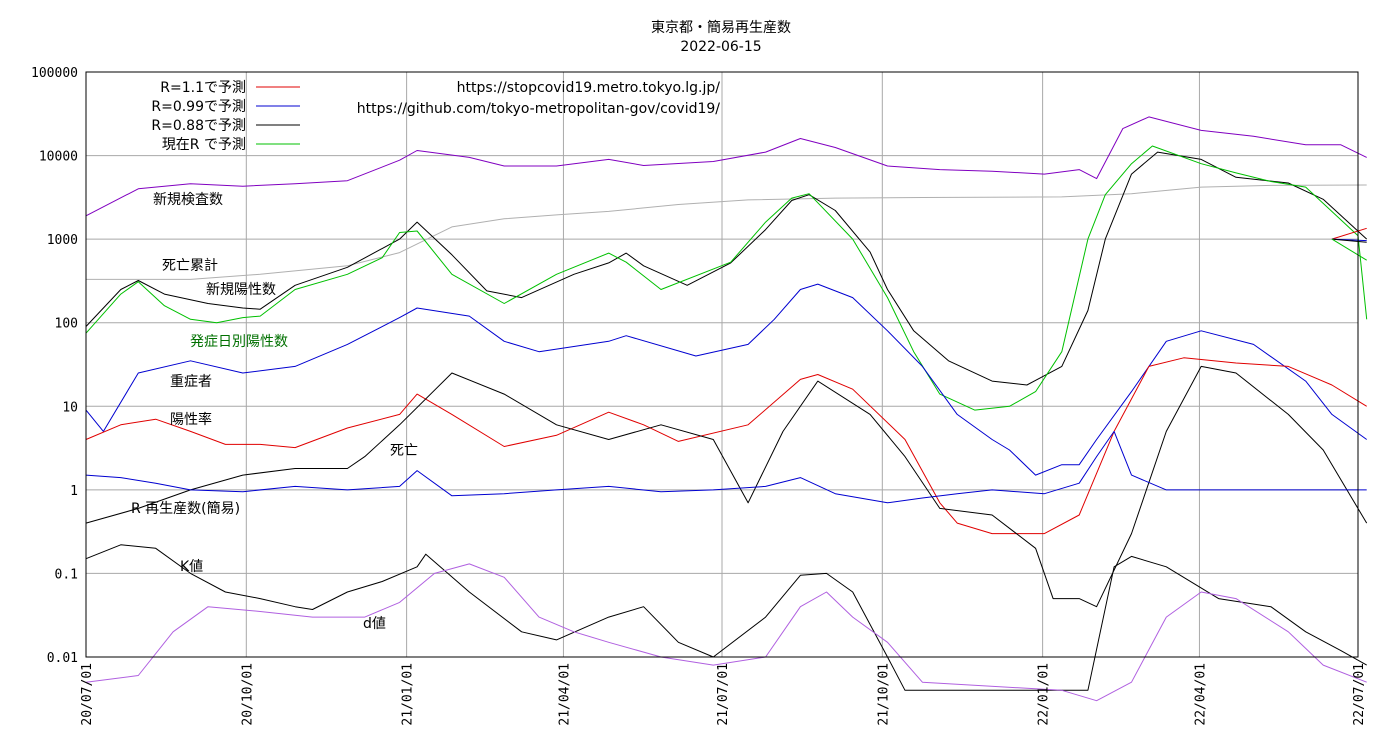 Image resolution: width=1386 pixels, height=747 pixels. Describe the element at coordinates (62, 240) in the screenshot. I see `y-tick-label: 1000` at that location.